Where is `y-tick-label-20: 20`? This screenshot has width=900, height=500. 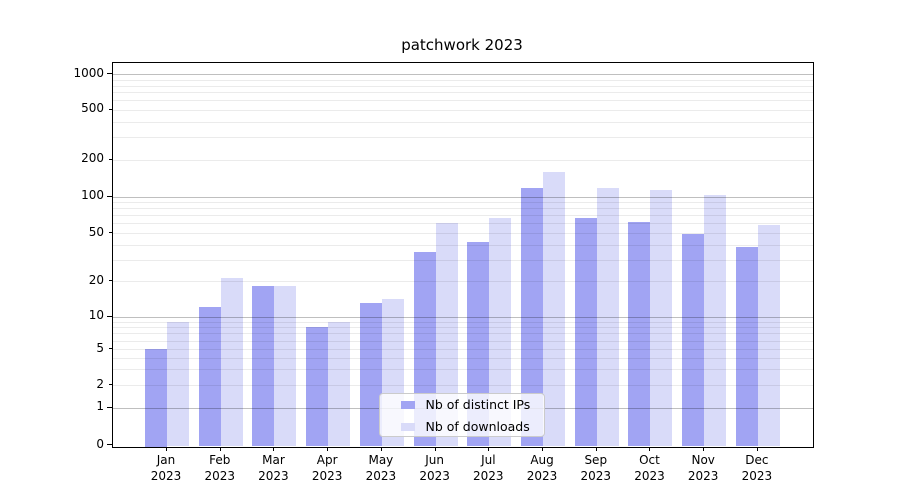 y-tick-label-20: 20 is located at coordinates (96, 279).